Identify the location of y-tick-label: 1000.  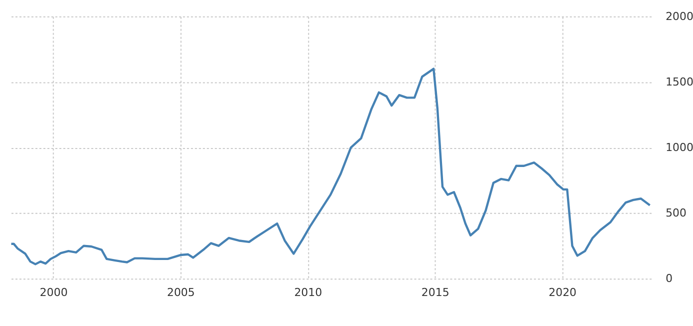
(679, 147).